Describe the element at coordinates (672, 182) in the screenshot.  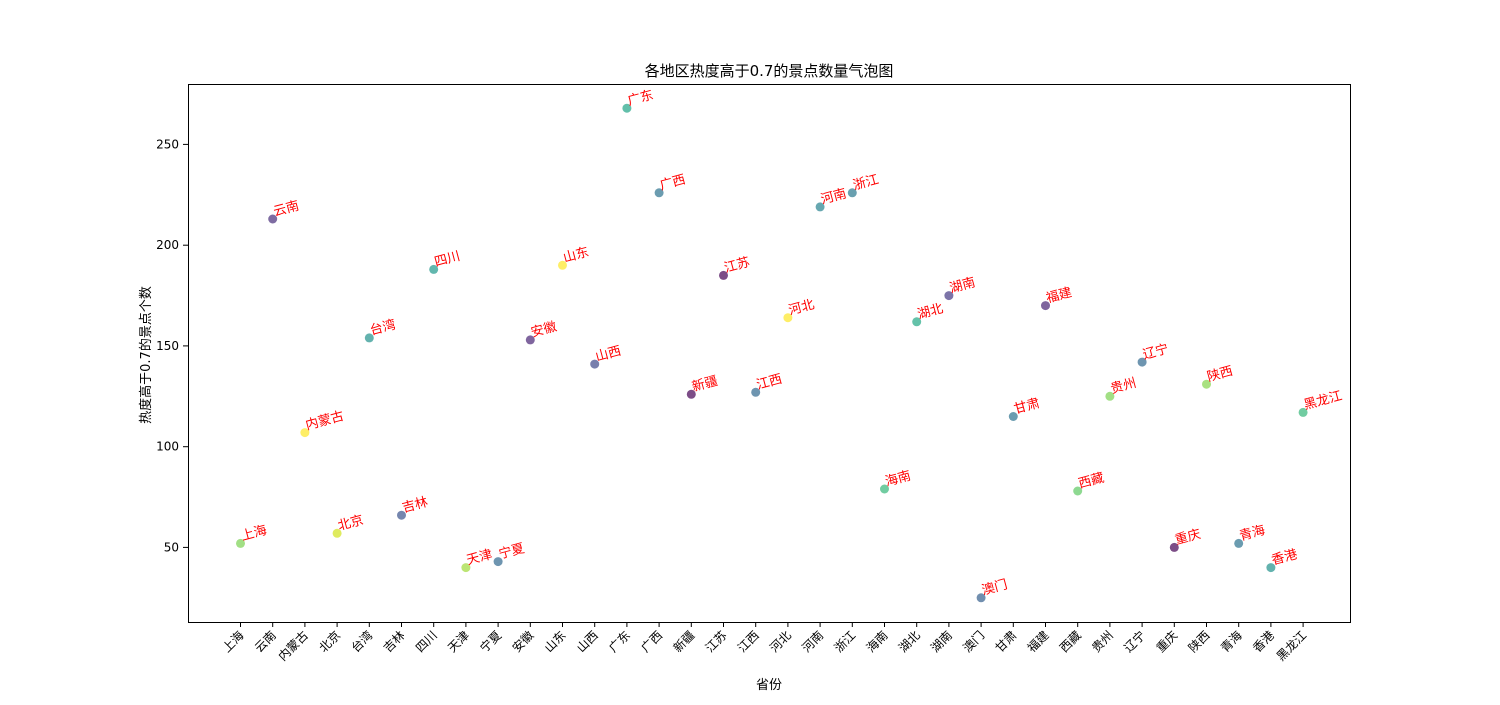
I see `point-label: 广西` at that location.